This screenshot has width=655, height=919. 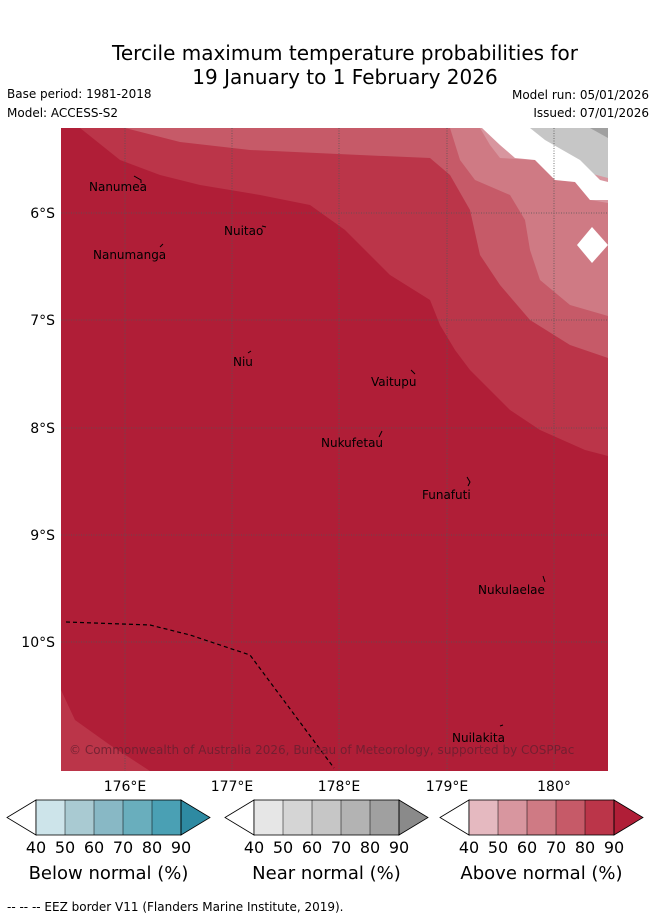 What do you see at coordinates (42, 429) in the screenshot?
I see `lat-label-8s: 8°S` at bounding box center [42, 429].